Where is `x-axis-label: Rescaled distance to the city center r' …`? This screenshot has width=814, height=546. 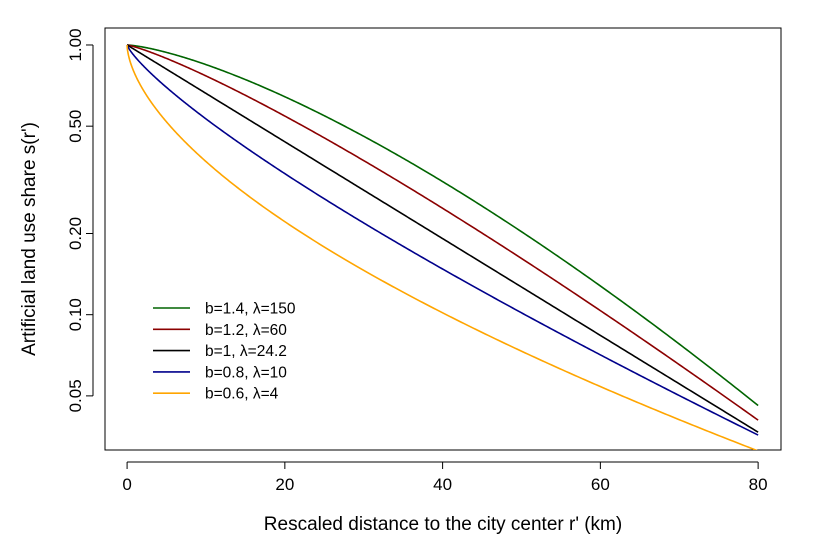 x-axis-label: Rescaled distance to the city center r' … is located at coordinates (443, 524).